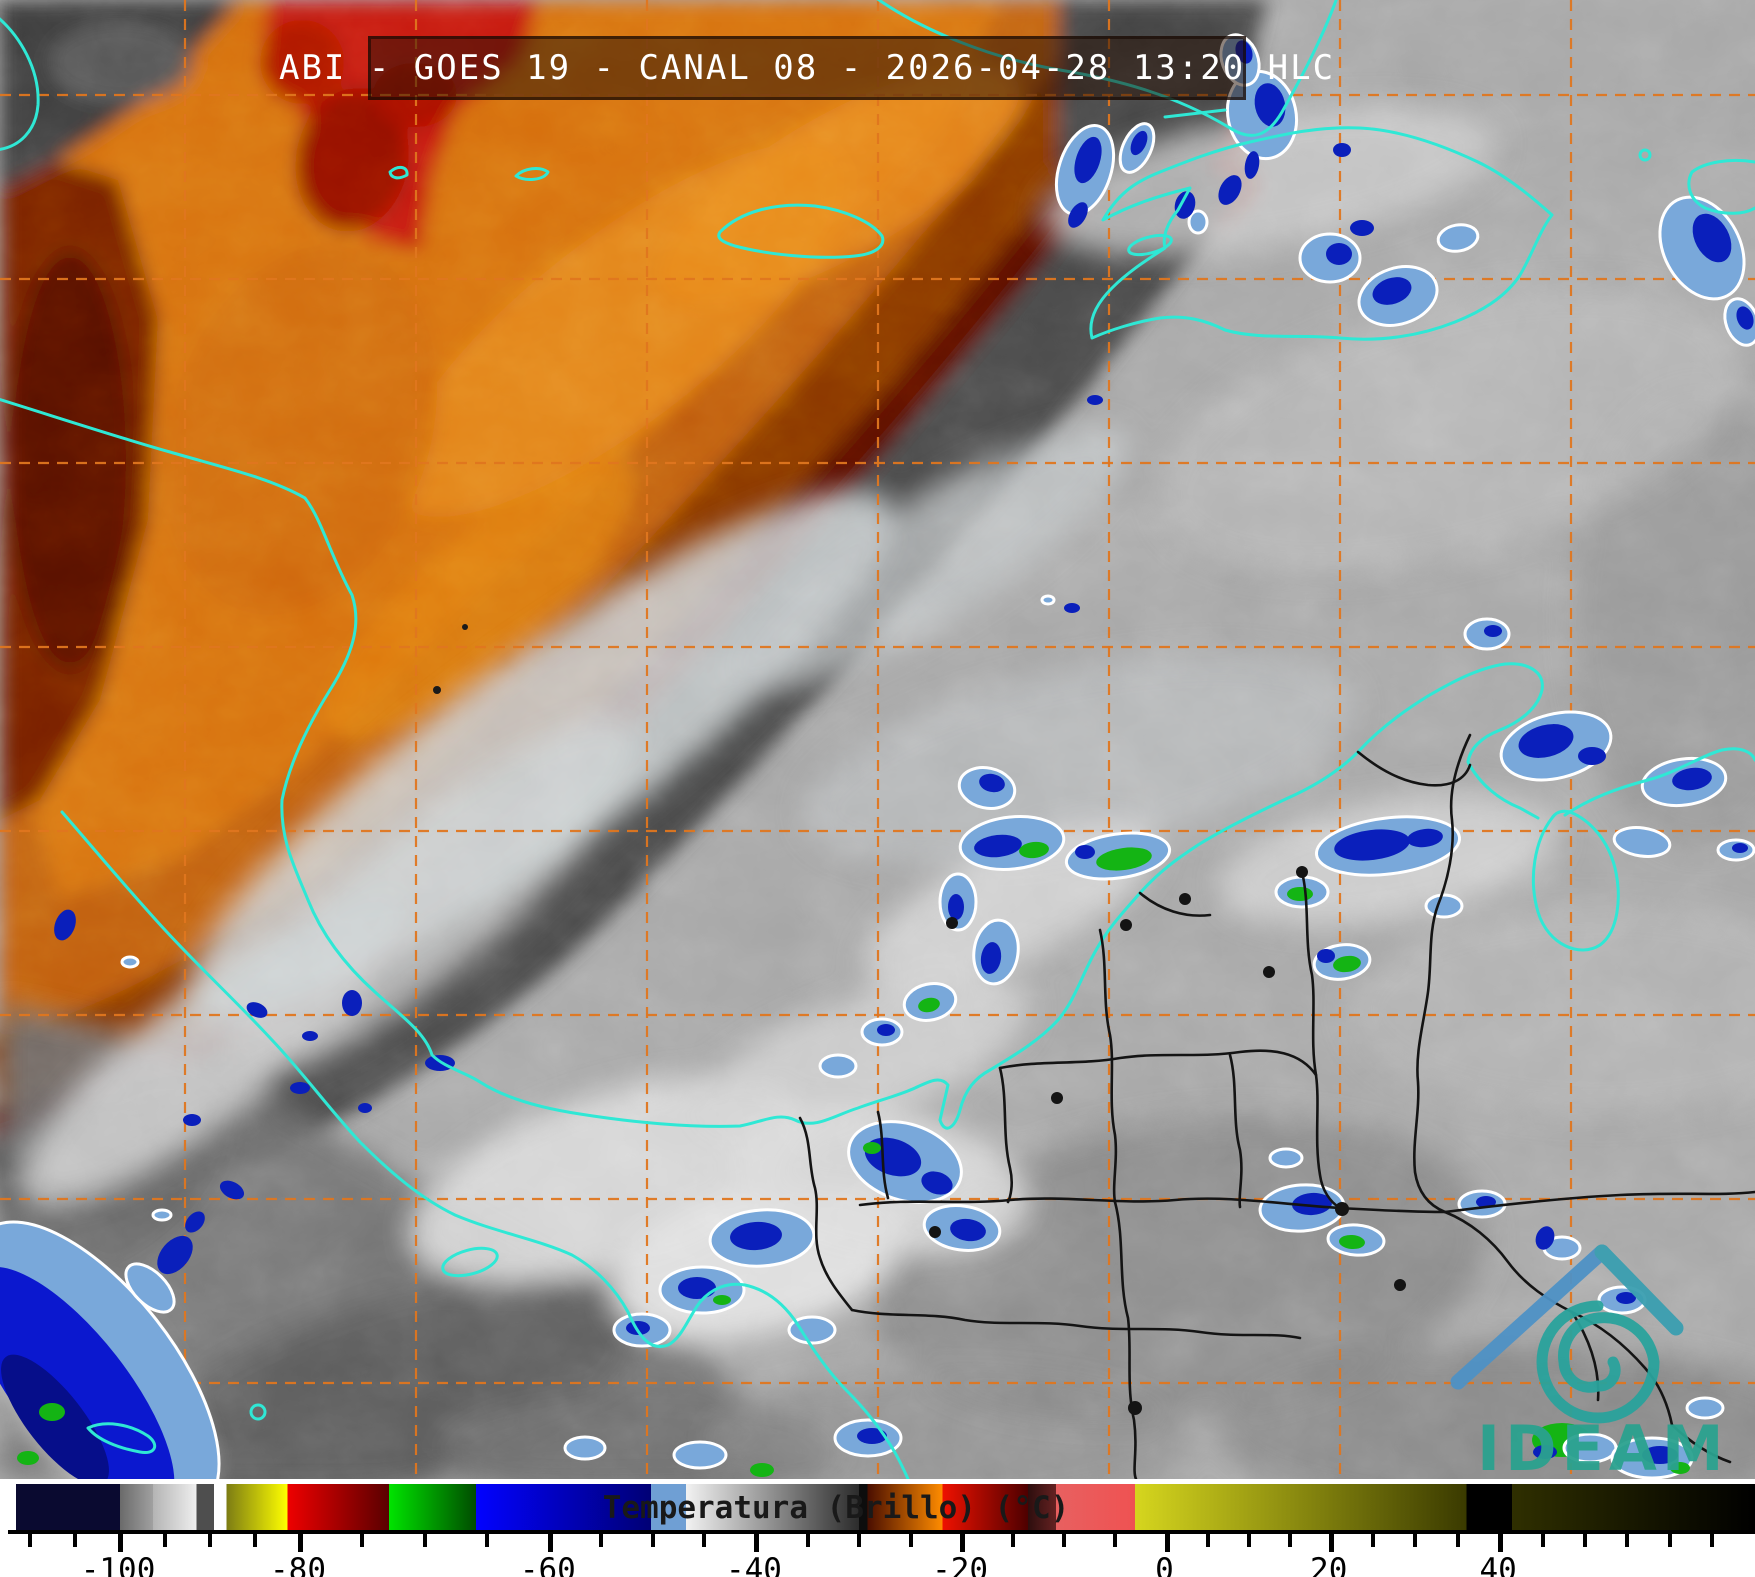  What do you see at coordinates (532, 174) in the screenshot?
I see `coast-cayman` at bounding box center [532, 174].